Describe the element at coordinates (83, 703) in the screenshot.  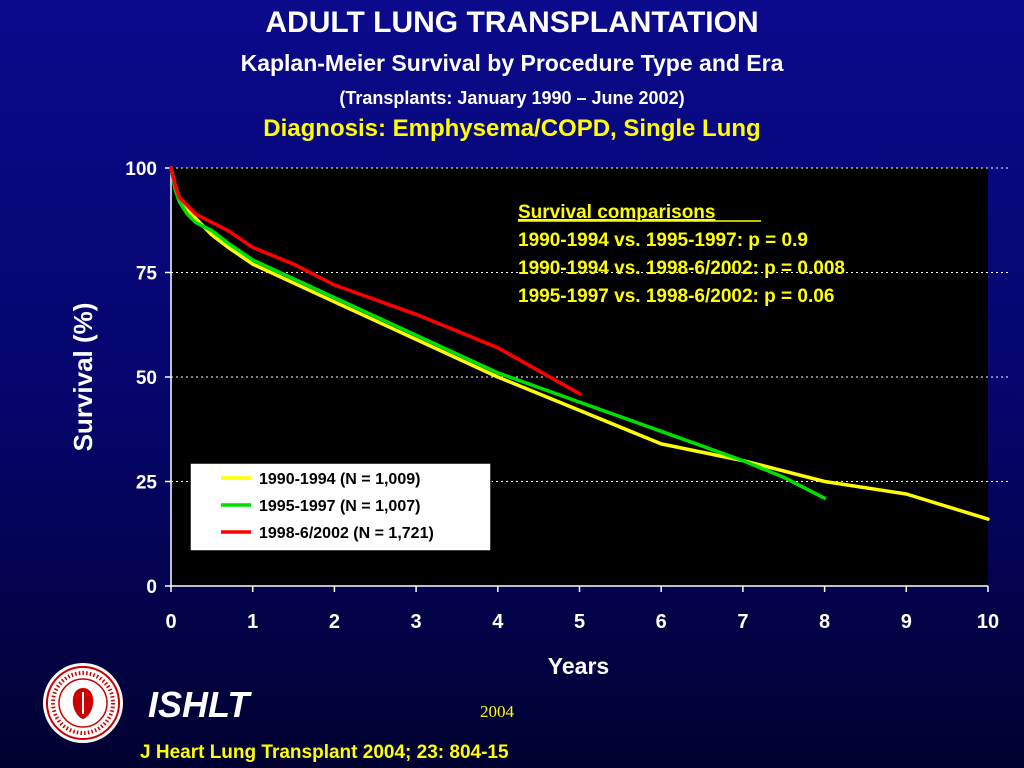
I see `ishlt-seal-logo` at that location.